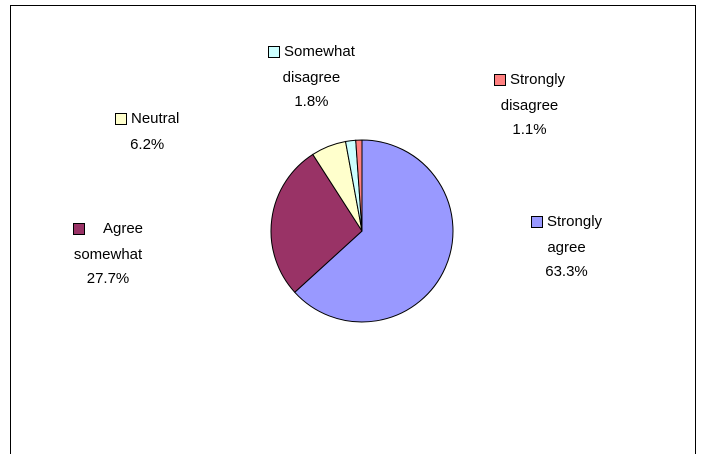 This screenshot has width=702, height=455. Describe the element at coordinates (108, 253) in the screenshot. I see `label-agree-somewhat: Agree somewhat 27.7%` at that location.